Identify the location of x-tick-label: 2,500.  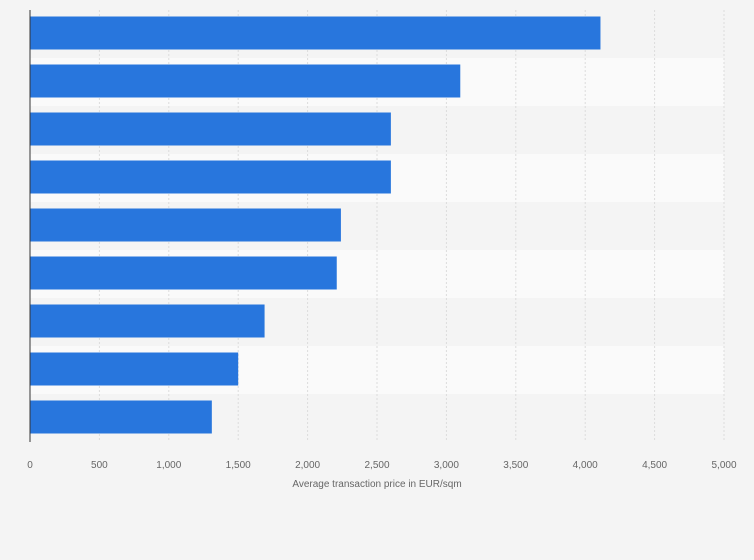
(376, 465).